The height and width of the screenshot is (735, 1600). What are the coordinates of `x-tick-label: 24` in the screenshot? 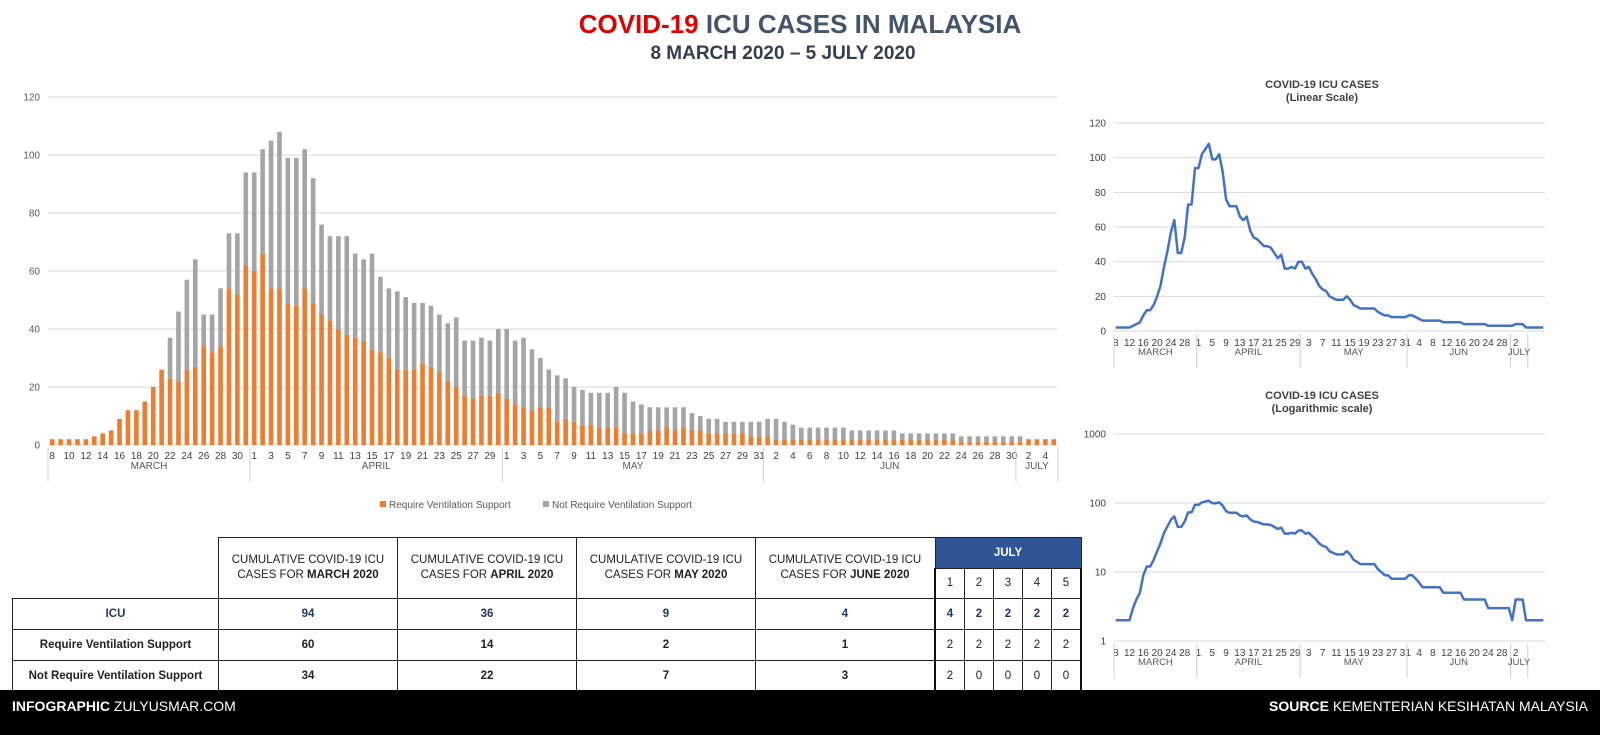 It's located at (1489, 343).